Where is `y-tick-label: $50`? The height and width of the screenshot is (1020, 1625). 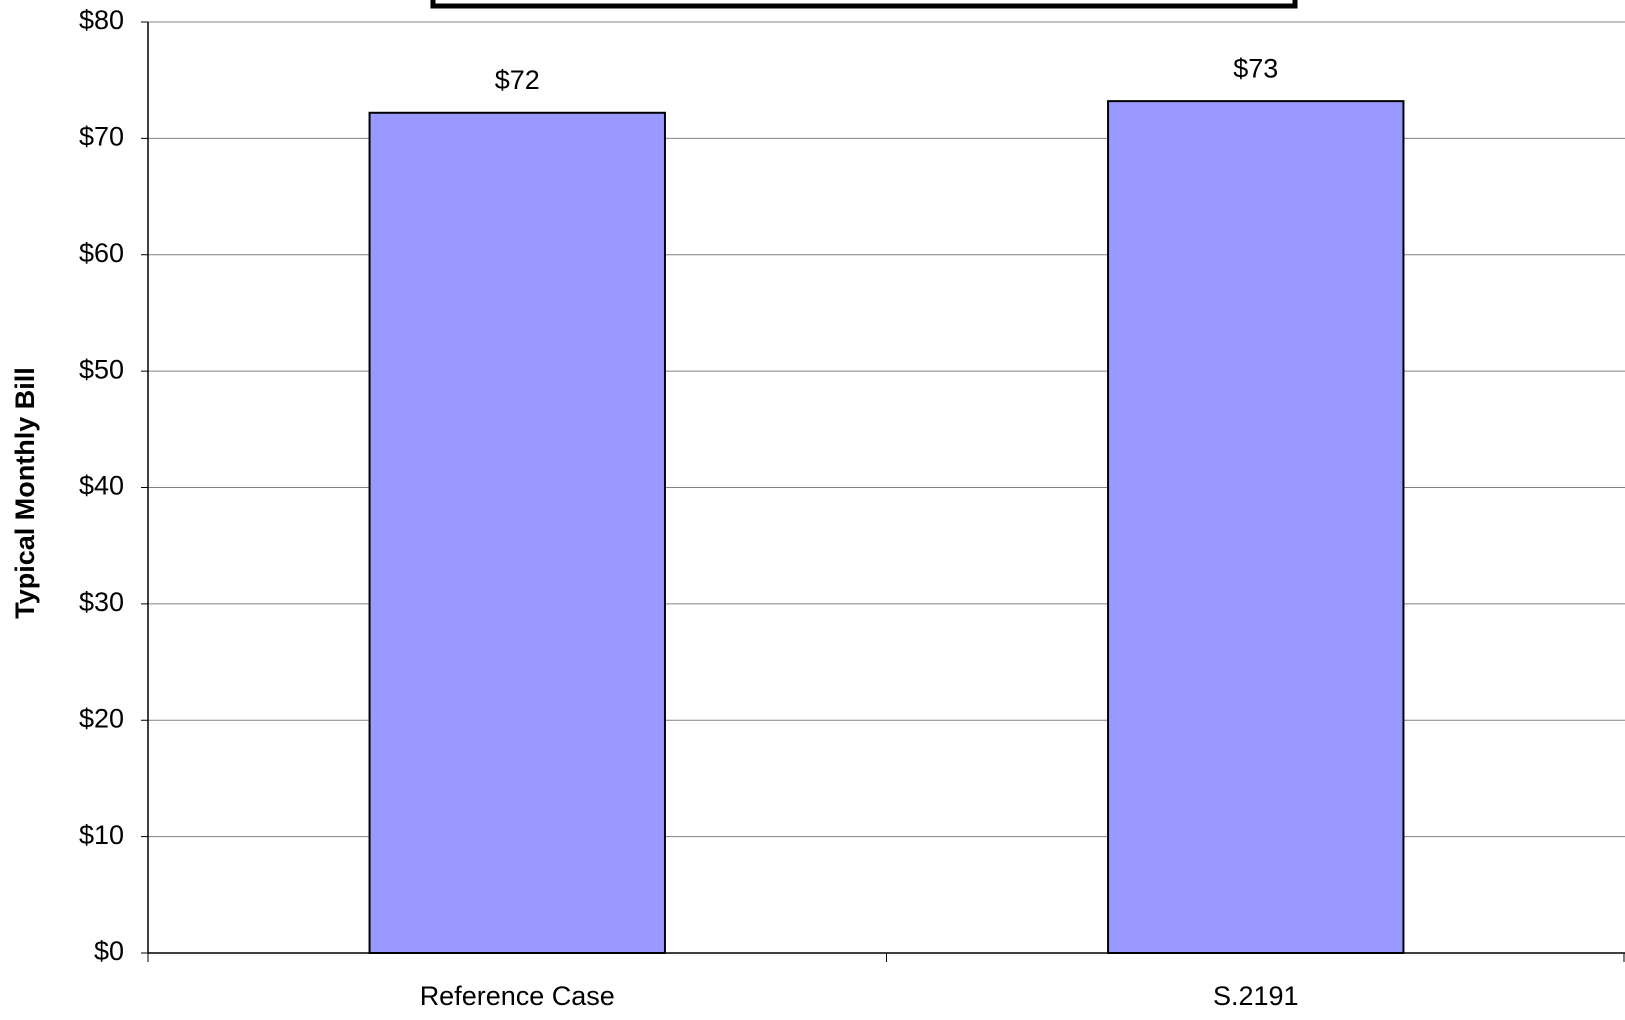 y-tick-label: $50 is located at coordinates (101, 369).